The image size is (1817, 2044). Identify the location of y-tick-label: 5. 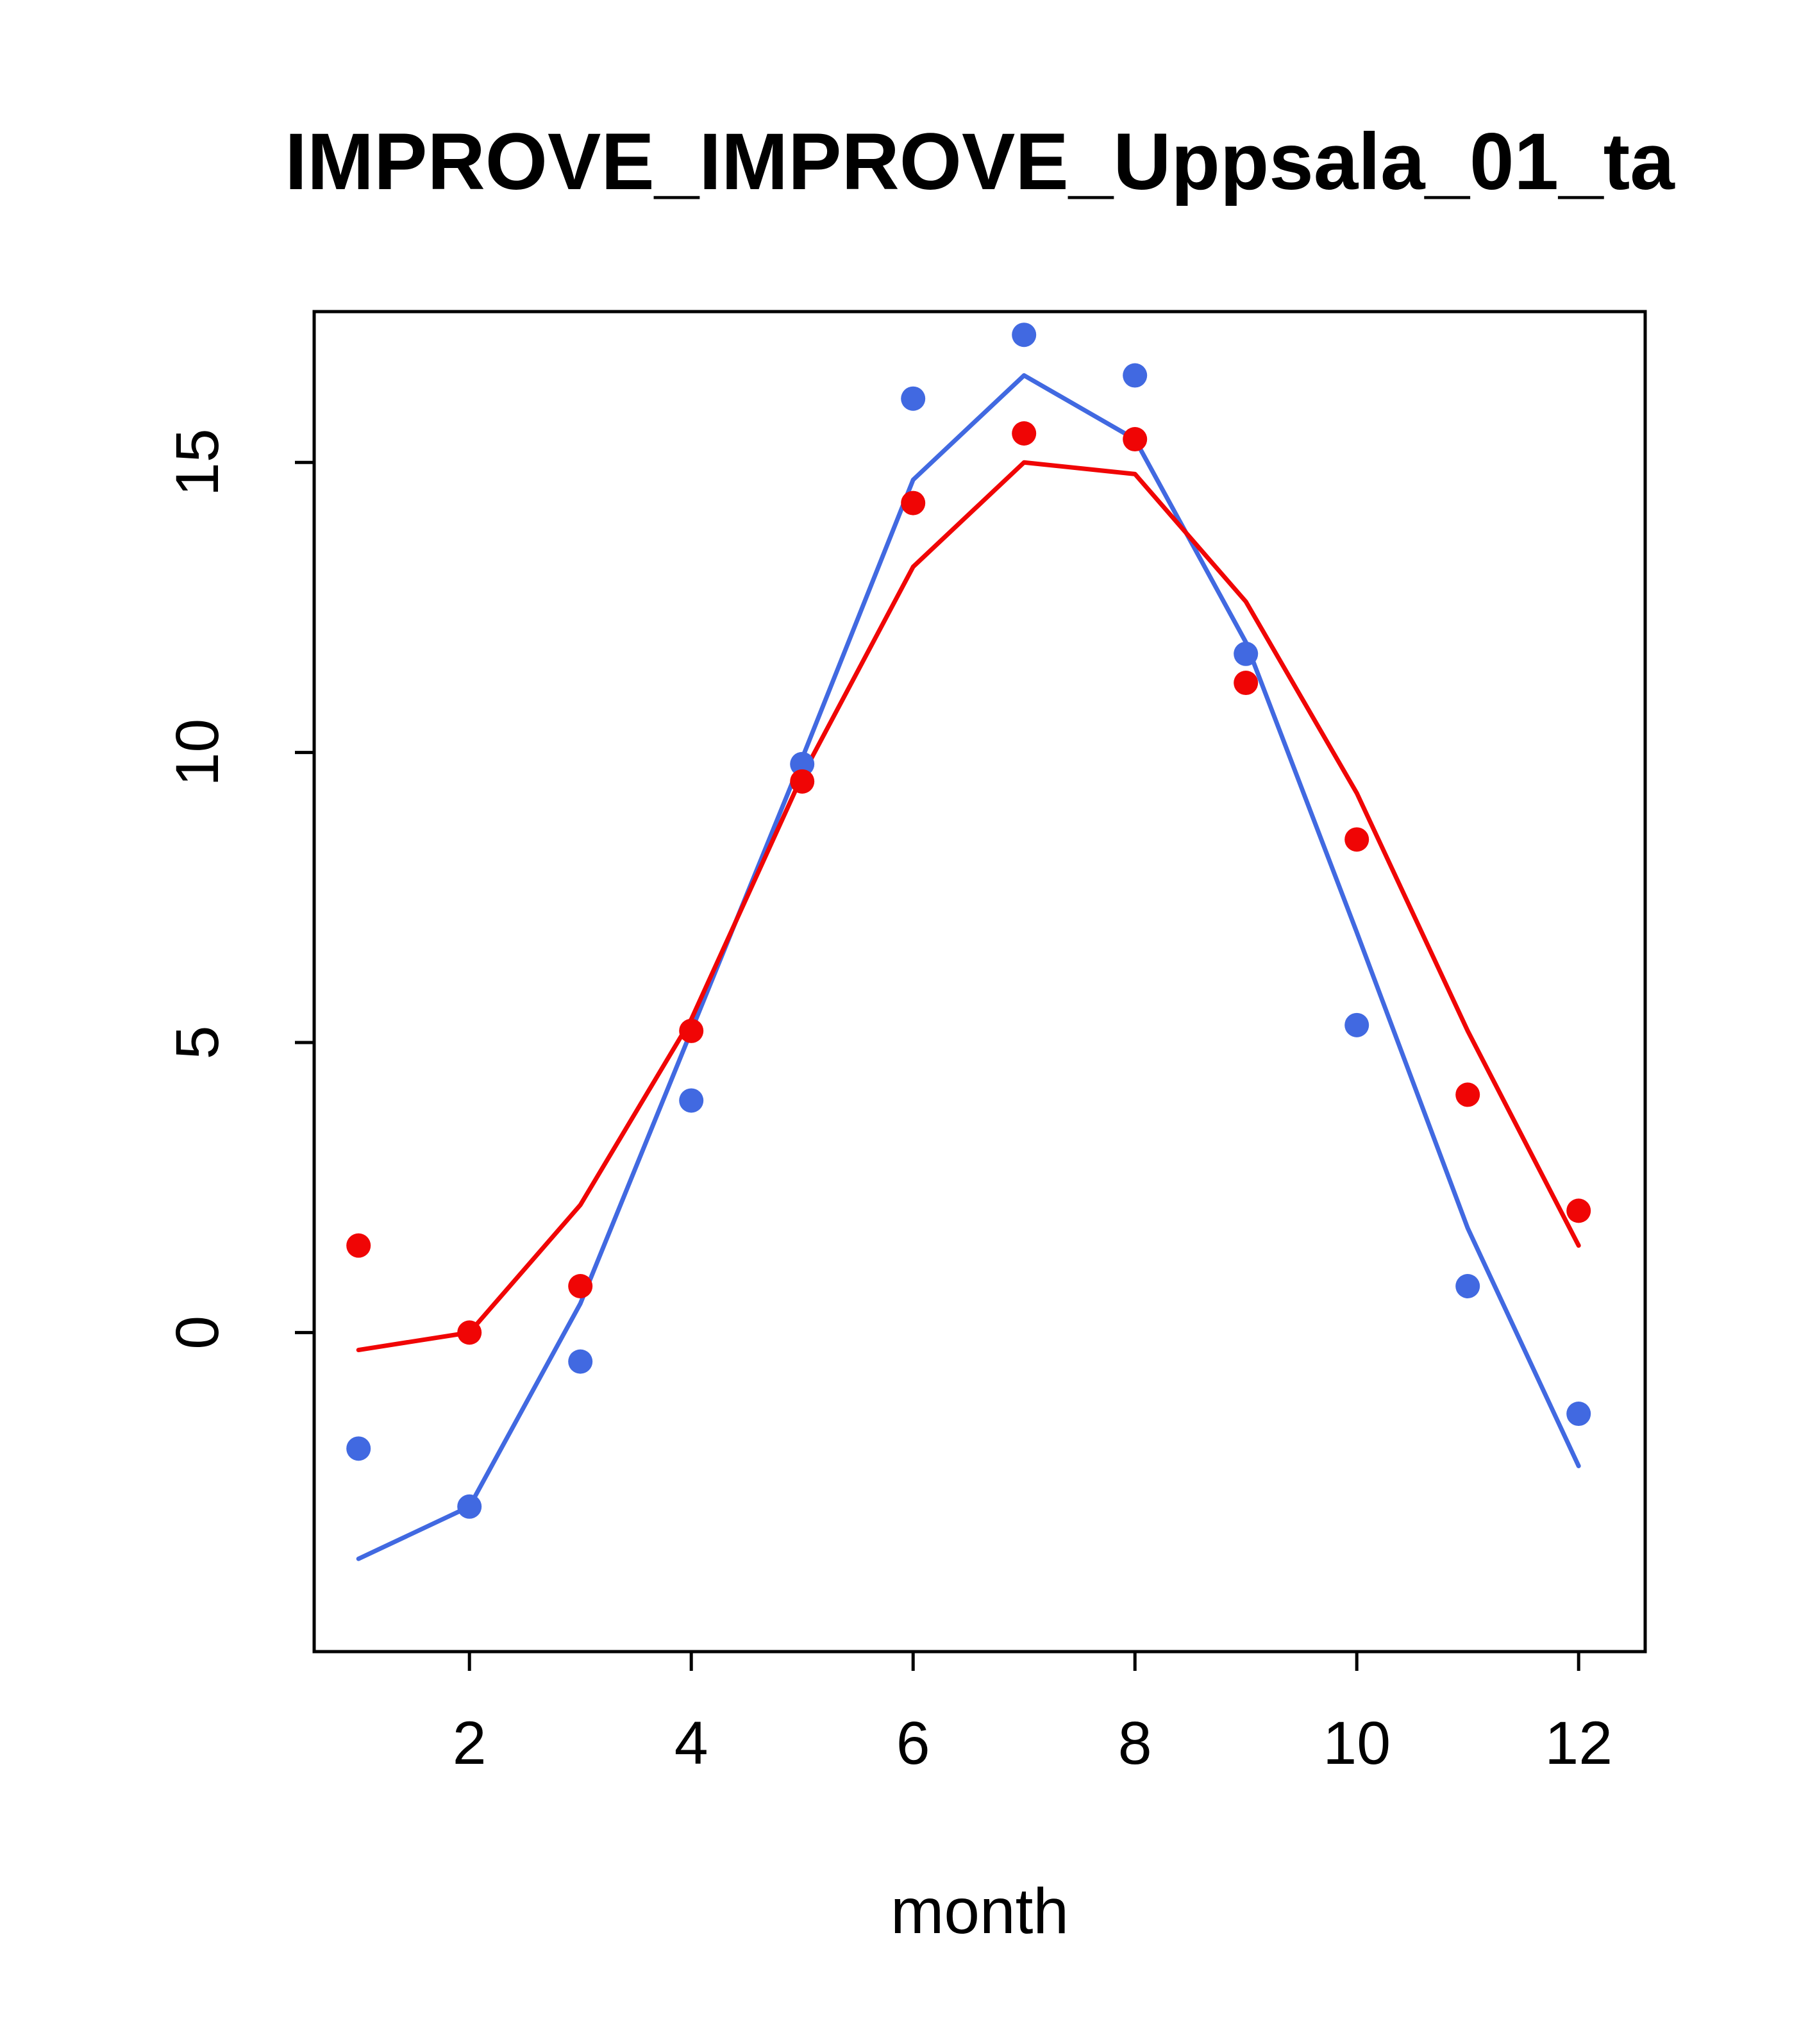
(197, 1043).